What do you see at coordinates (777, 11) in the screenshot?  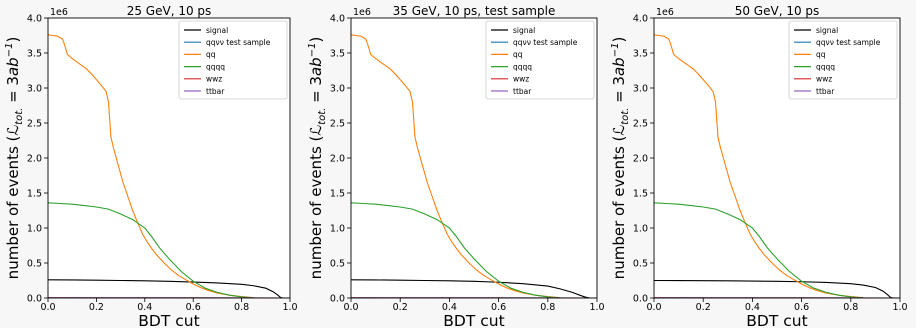 I see `chart-title: 50 GeV, 10 ps` at bounding box center [777, 11].